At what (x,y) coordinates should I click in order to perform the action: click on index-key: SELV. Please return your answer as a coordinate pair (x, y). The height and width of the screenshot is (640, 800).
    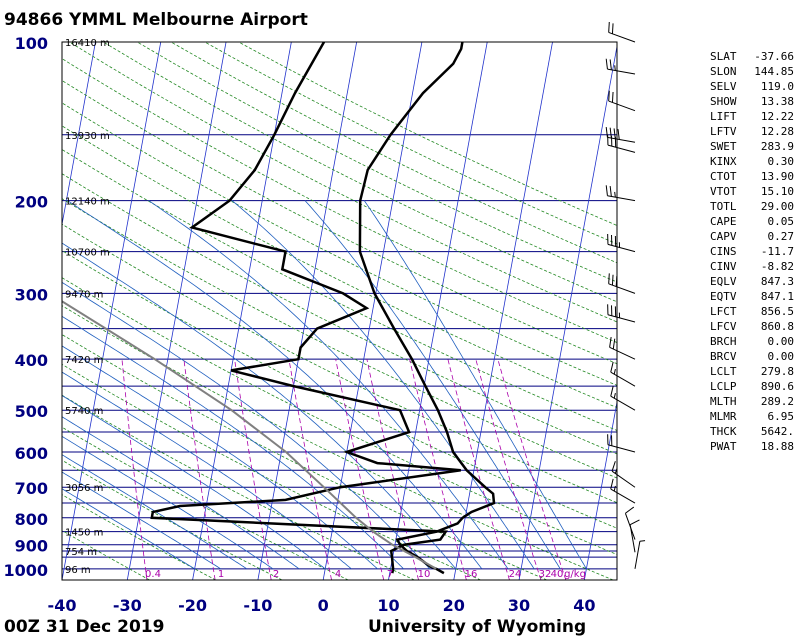
    Looking at the image, I should click on (723, 86).